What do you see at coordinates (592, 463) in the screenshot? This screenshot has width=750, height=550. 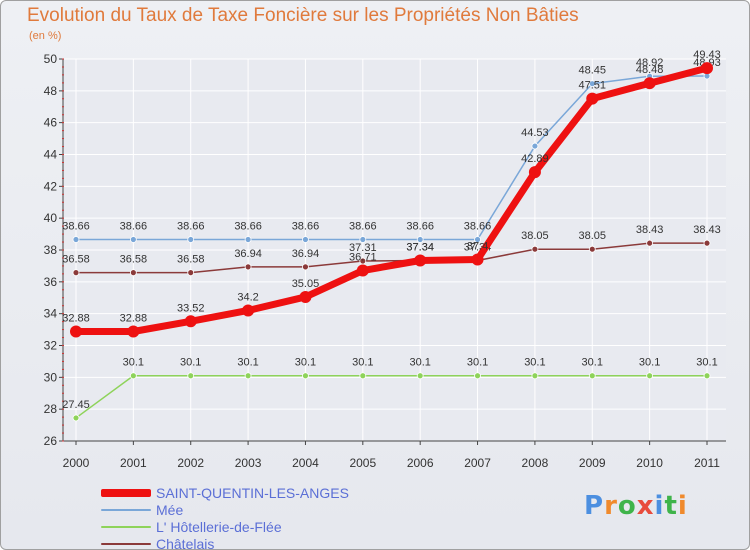 I see `x-tick-label: 2009` at bounding box center [592, 463].